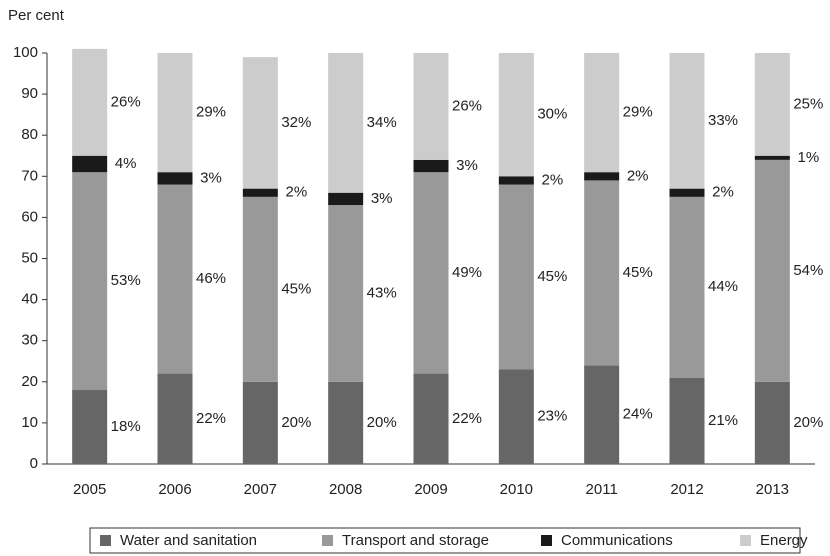  What do you see at coordinates (808, 157) in the screenshot?
I see `data-label: 1%` at bounding box center [808, 157].